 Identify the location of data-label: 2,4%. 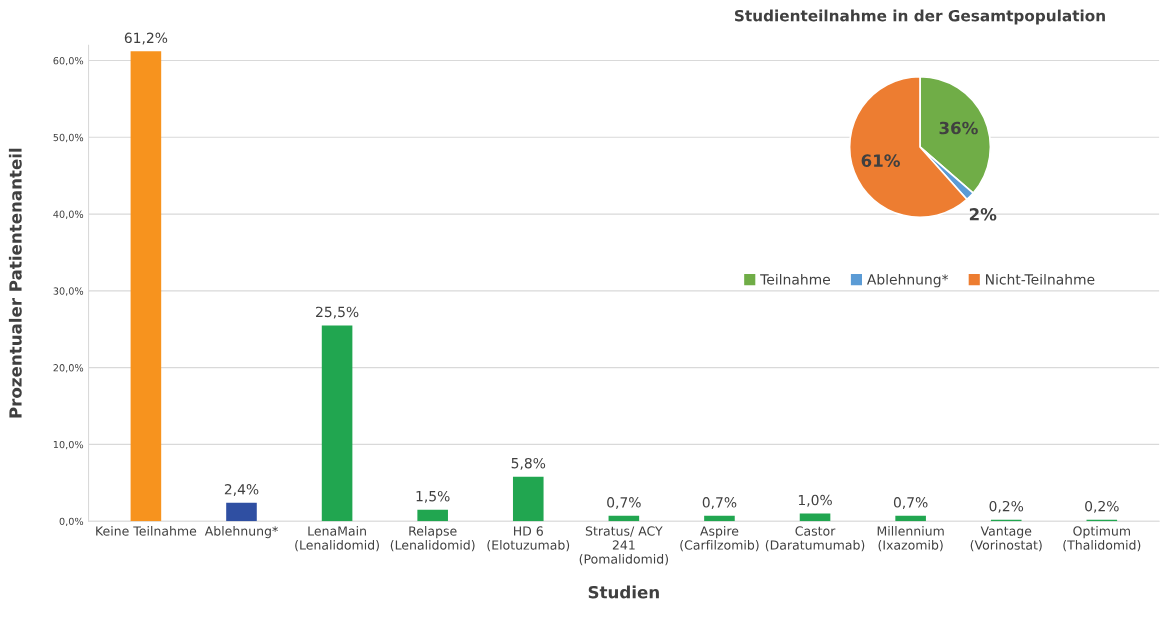
(241, 490).